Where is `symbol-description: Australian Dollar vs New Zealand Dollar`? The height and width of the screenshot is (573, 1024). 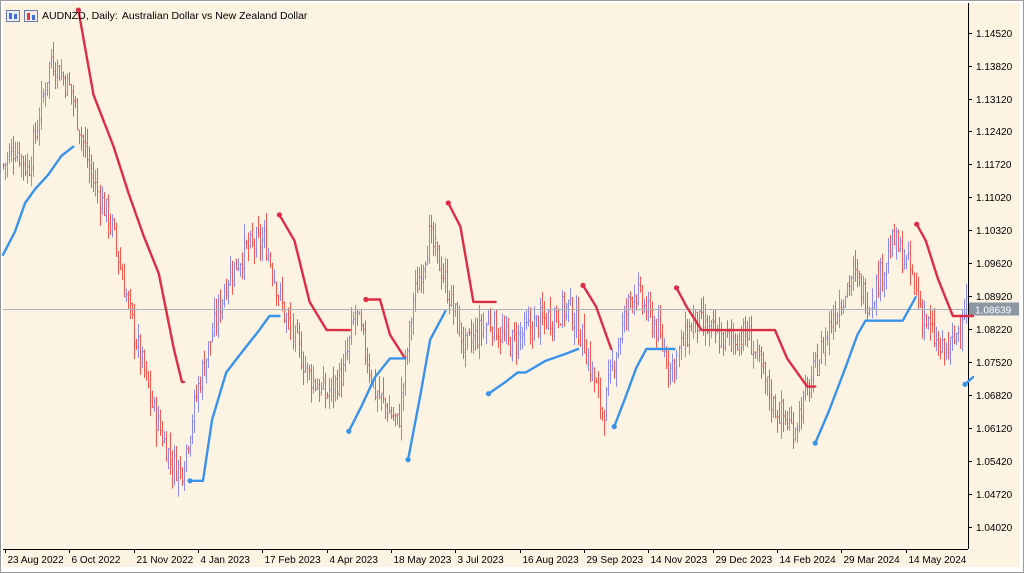
symbol-description: Australian Dollar vs New Zealand Dollar is located at coordinates (214, 16).